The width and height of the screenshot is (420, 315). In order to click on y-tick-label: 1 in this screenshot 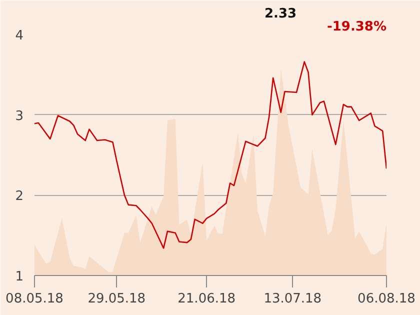, I will do `click(19, 277)`.